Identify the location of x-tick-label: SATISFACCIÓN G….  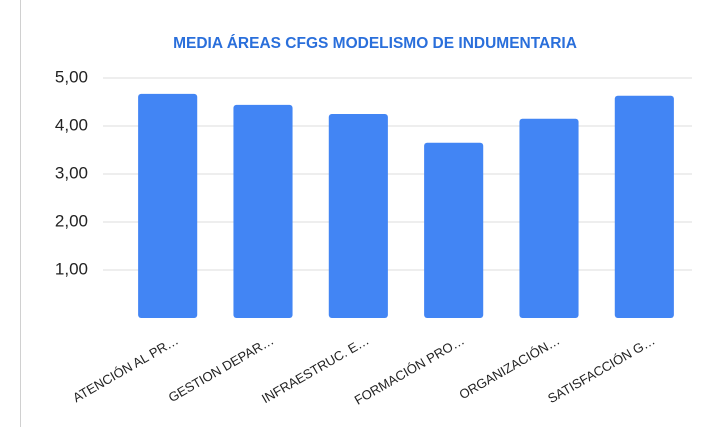
(601, 370).